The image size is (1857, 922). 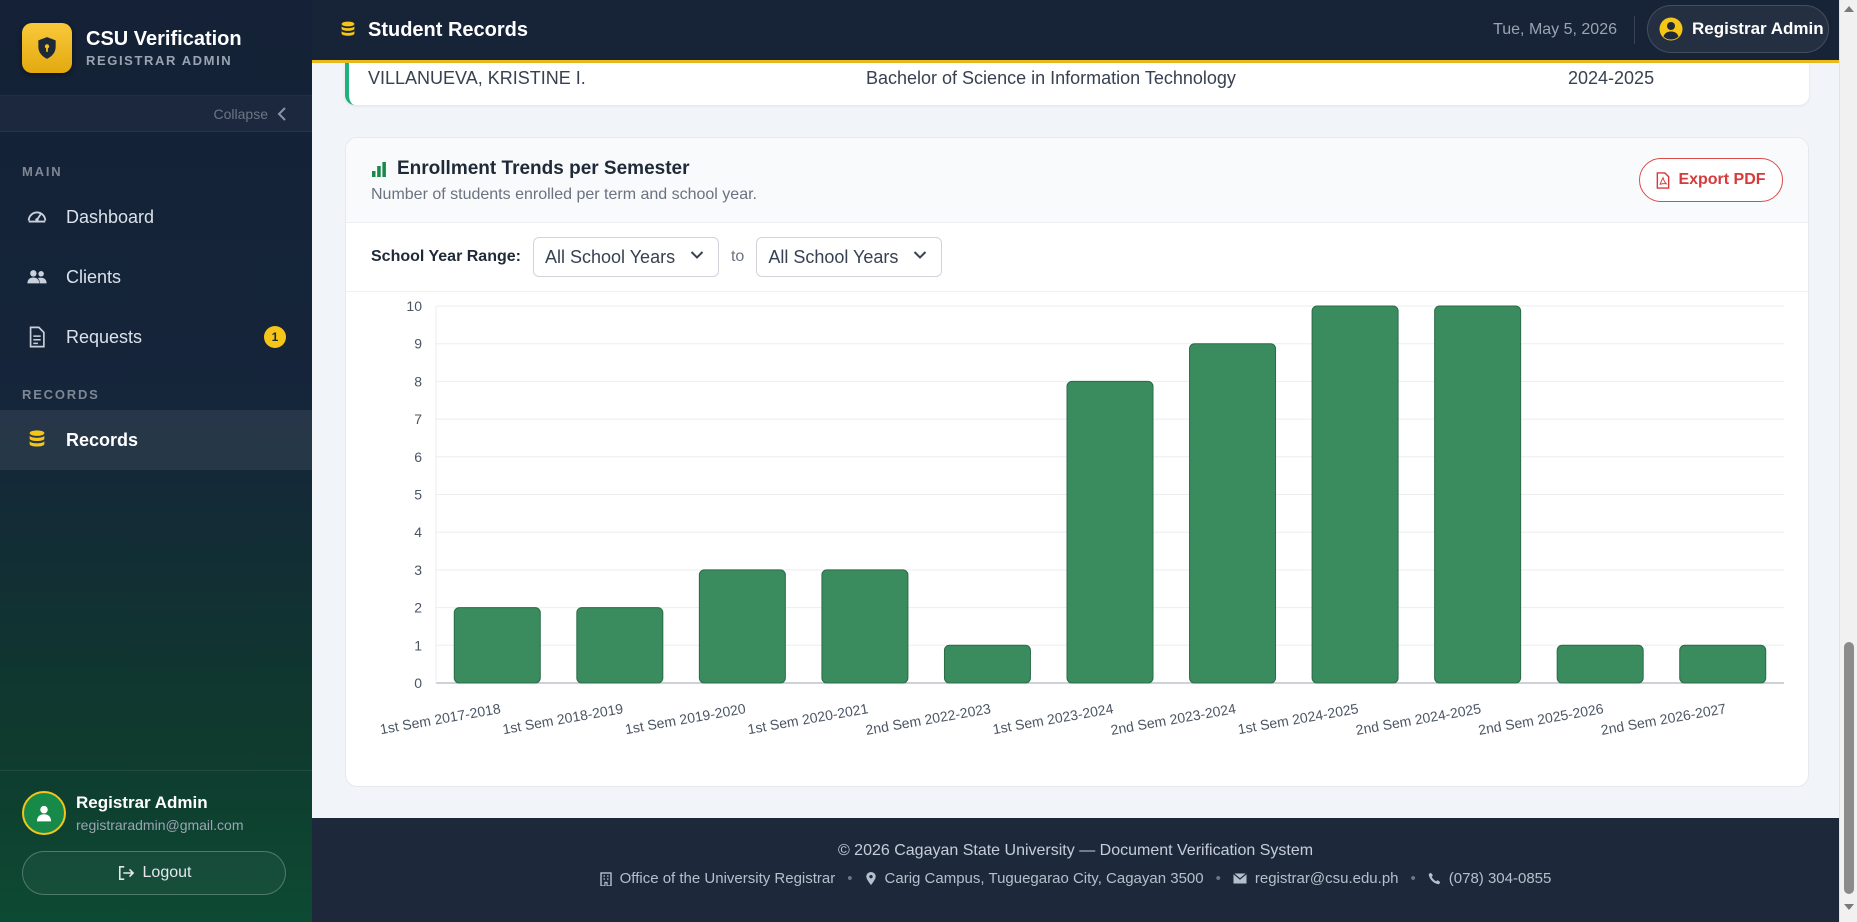 What do you see at coordinates (870, 878) in the screenshot?
I see `map-pin-icon` at bounding box center [870, 878].